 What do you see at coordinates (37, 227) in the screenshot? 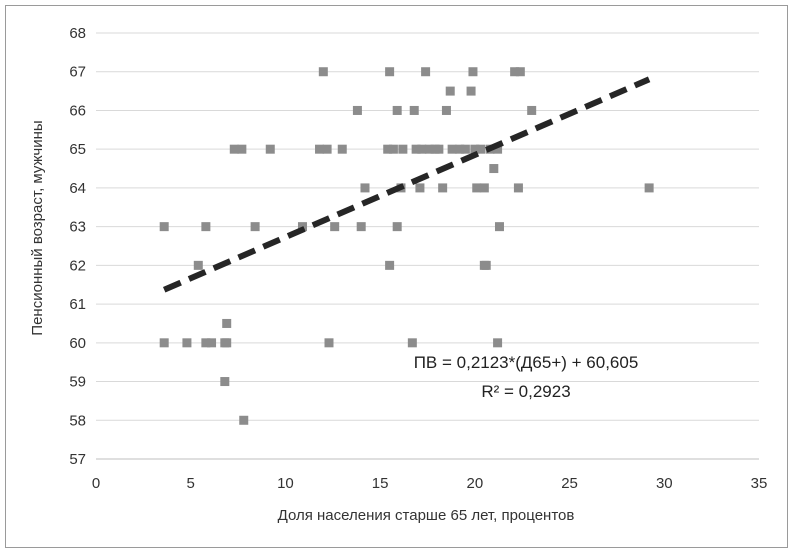
I see `y-axis-title: Пенсионный возраст, мужчины` at bounding box center [37, 227].